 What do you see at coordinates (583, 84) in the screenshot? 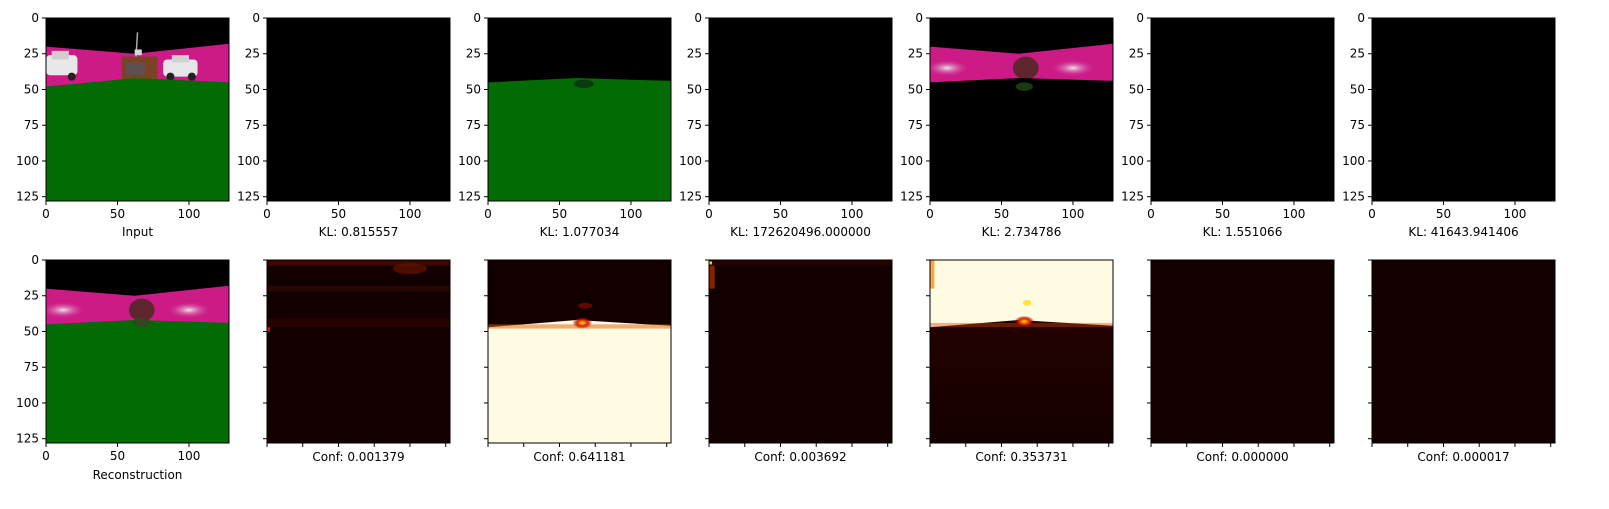
I see `image-shadow` at bounding box center [583, 84].